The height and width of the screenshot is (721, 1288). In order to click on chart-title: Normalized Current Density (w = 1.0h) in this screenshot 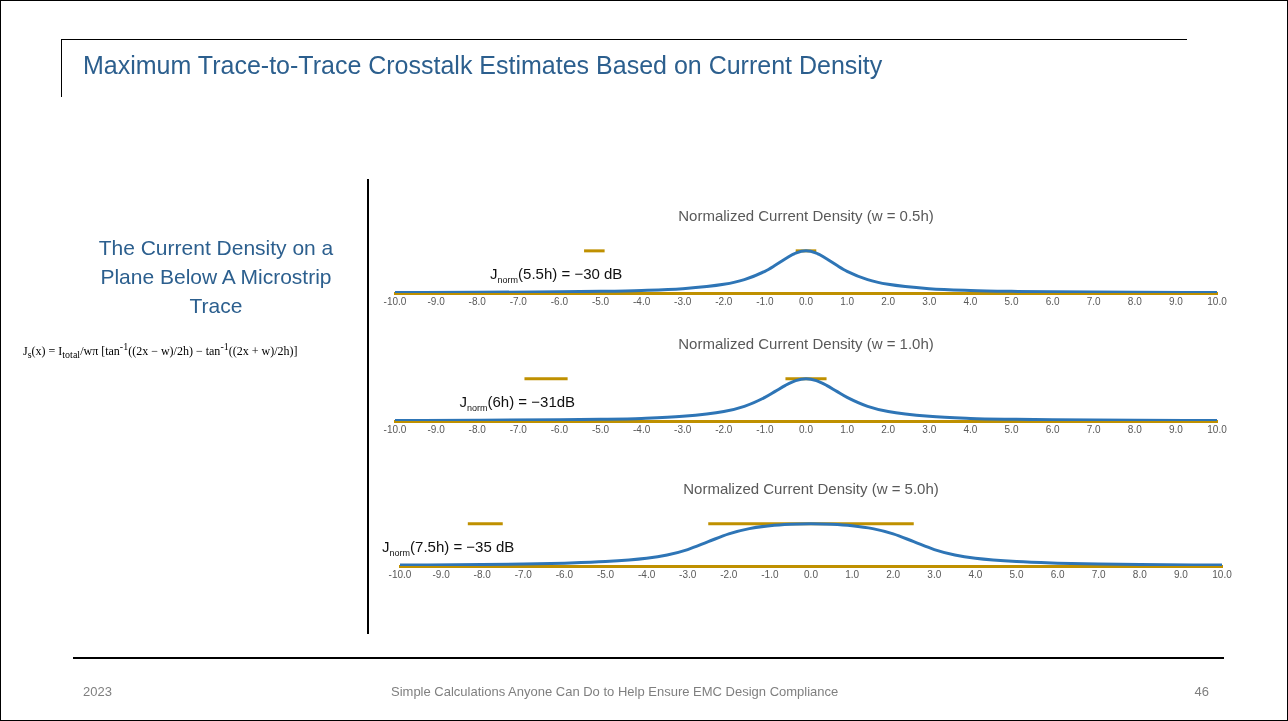, I will do `click(806, 344)`.